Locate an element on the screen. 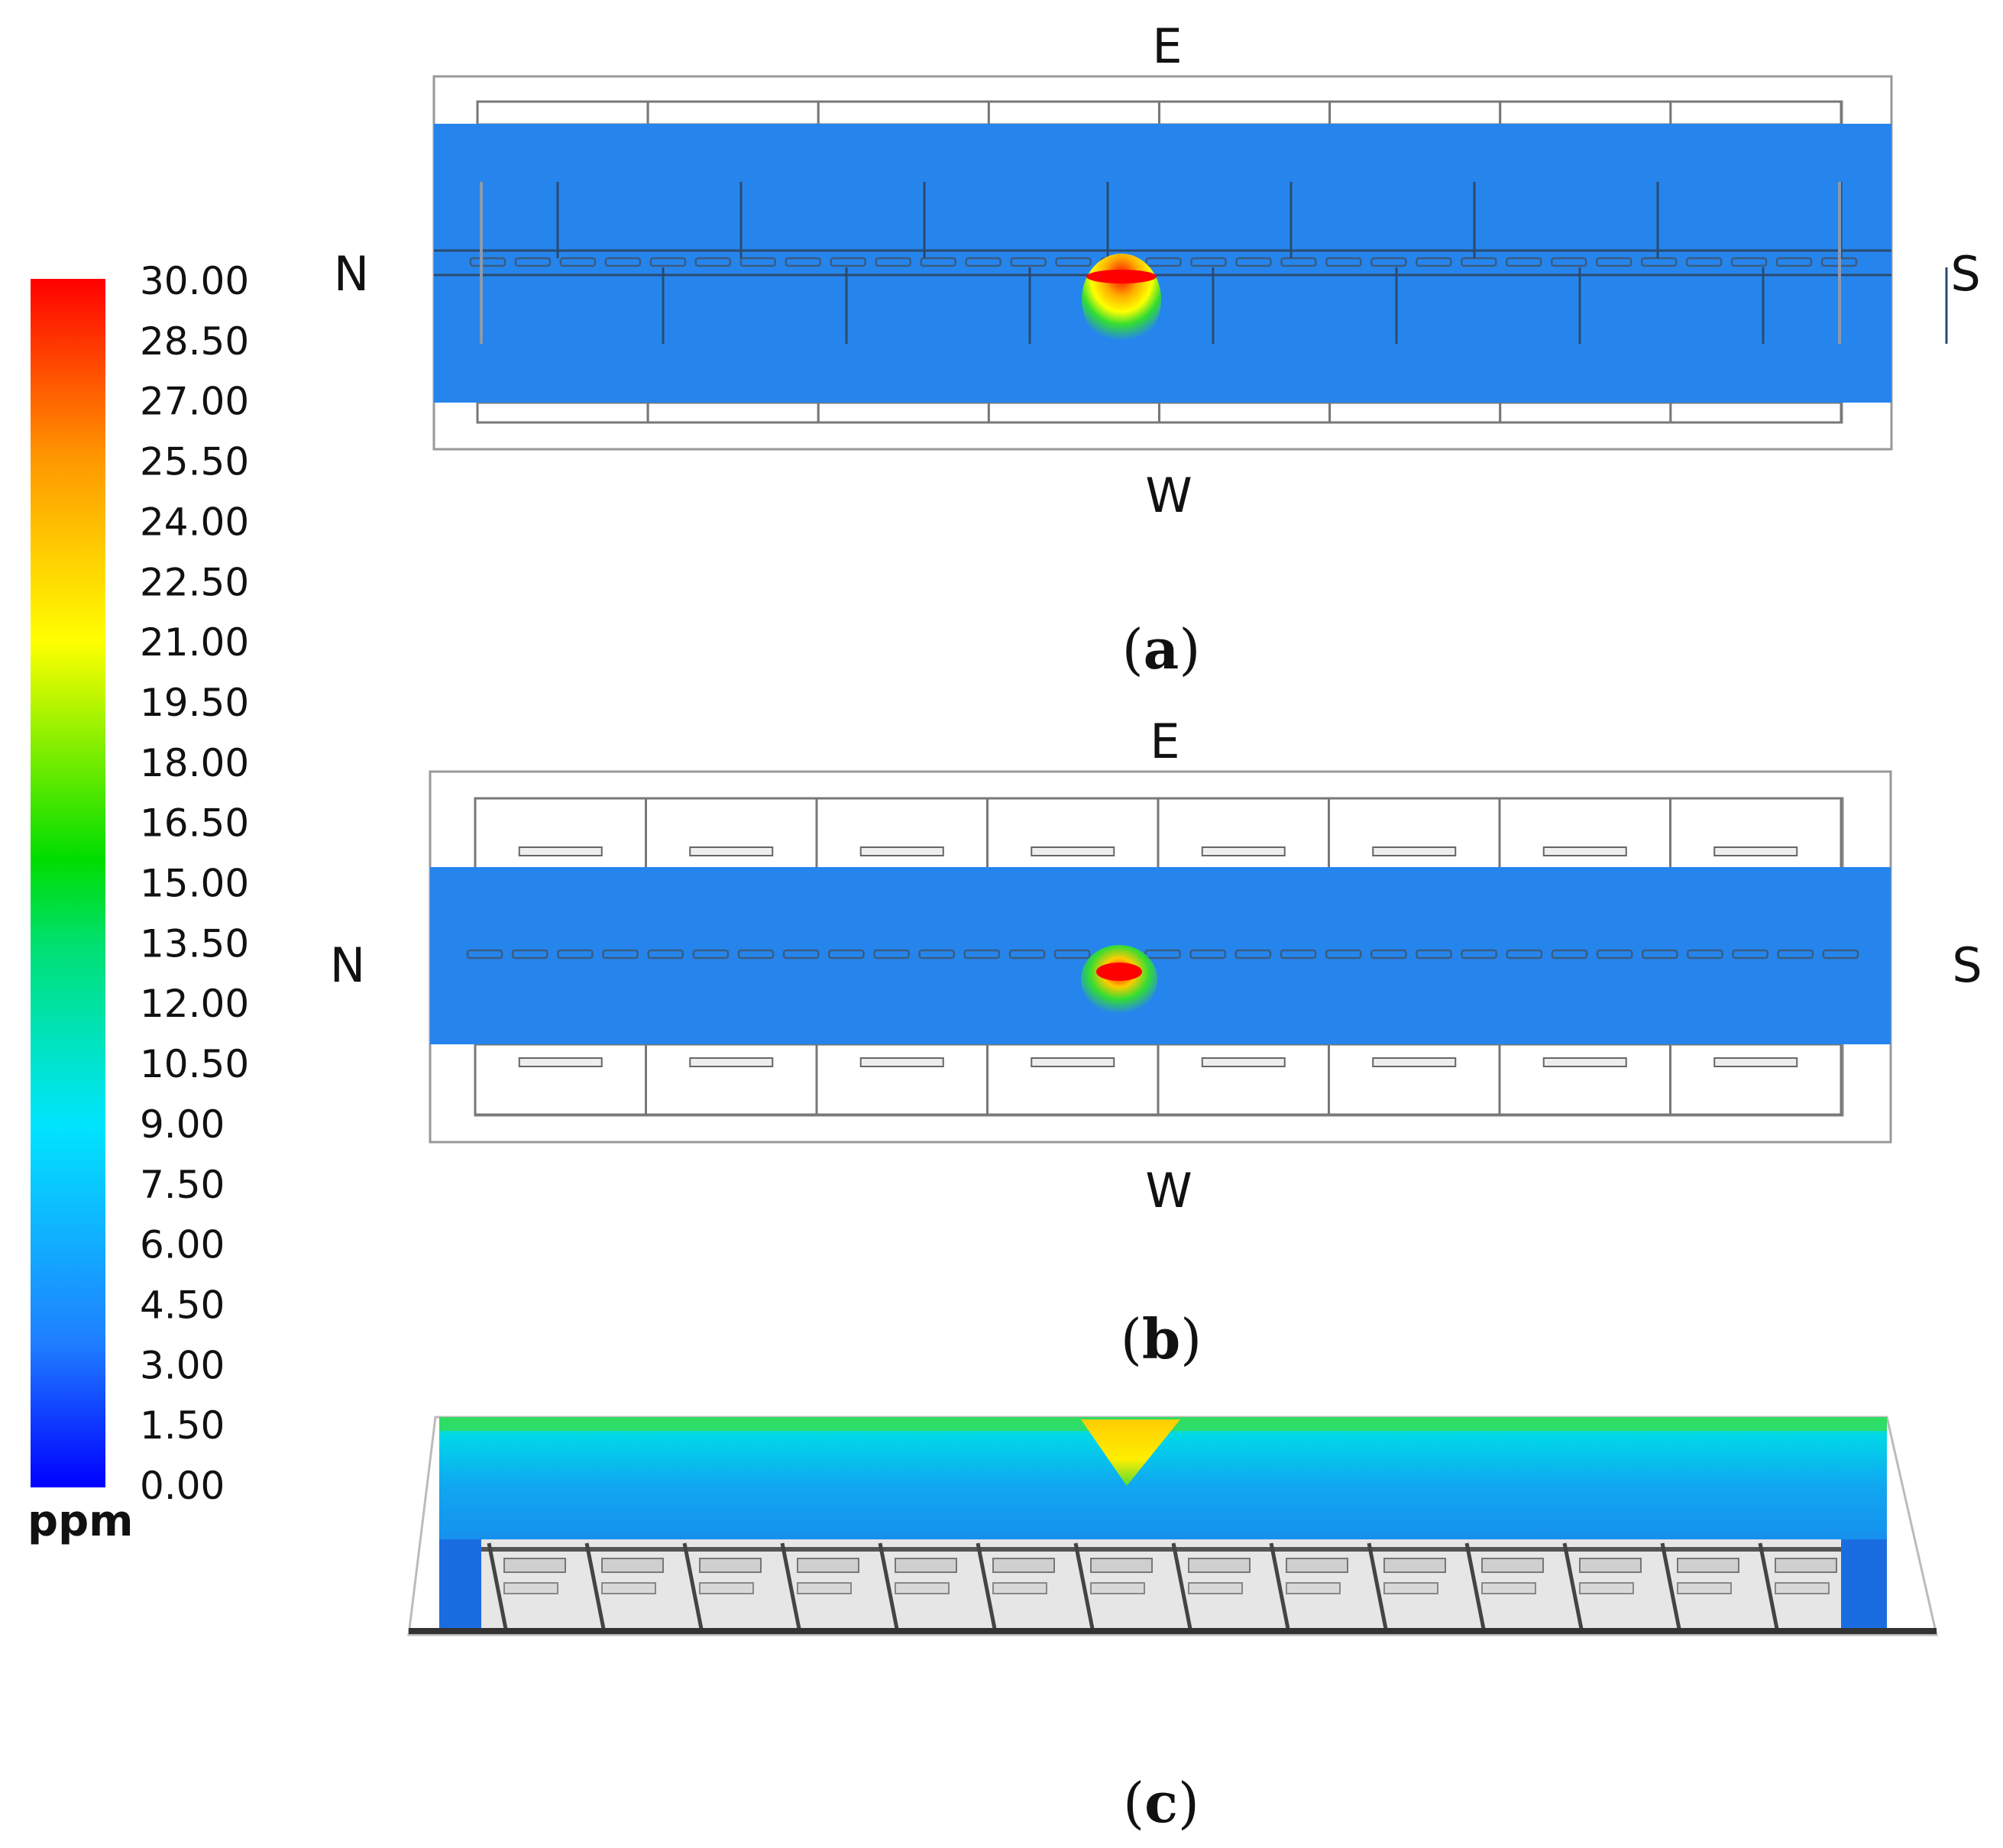 The image size is (2003, 1848). colorbar-unit: ppm is located at coordinates (81, 1521).